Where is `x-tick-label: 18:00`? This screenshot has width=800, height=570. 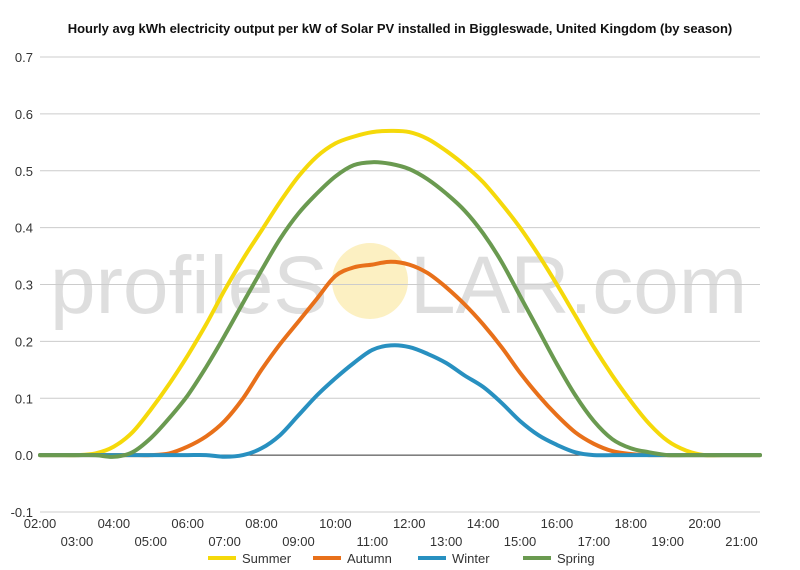
x-tick-label: 18:00 is located at coordinates (630, 523).